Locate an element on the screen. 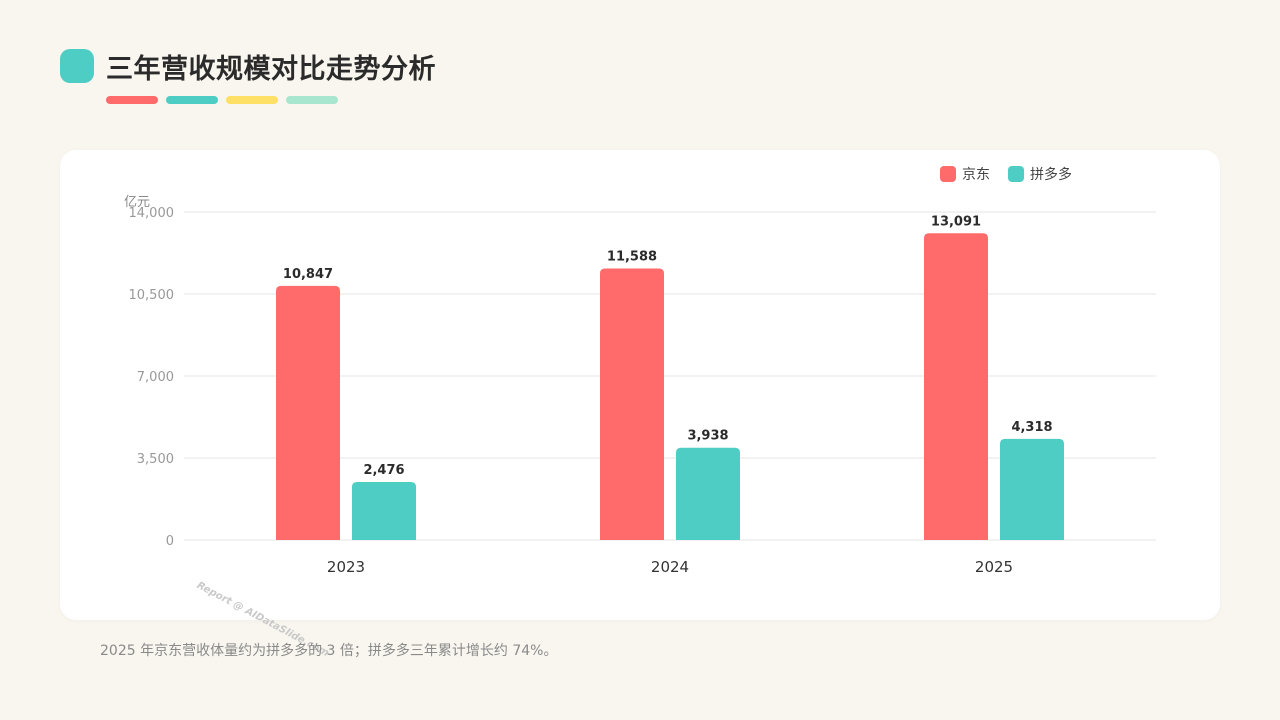  legend-swatch-pdd is located at coordinates (1016, 174).